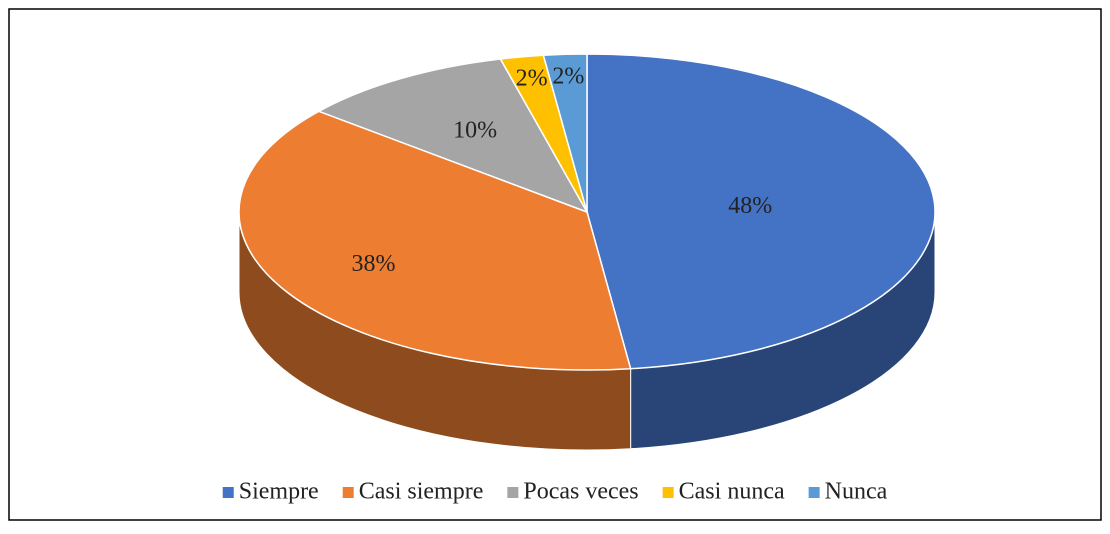 The image size is (1110, 534). I want to click on legend-label: Nunca, so click(856, 492).